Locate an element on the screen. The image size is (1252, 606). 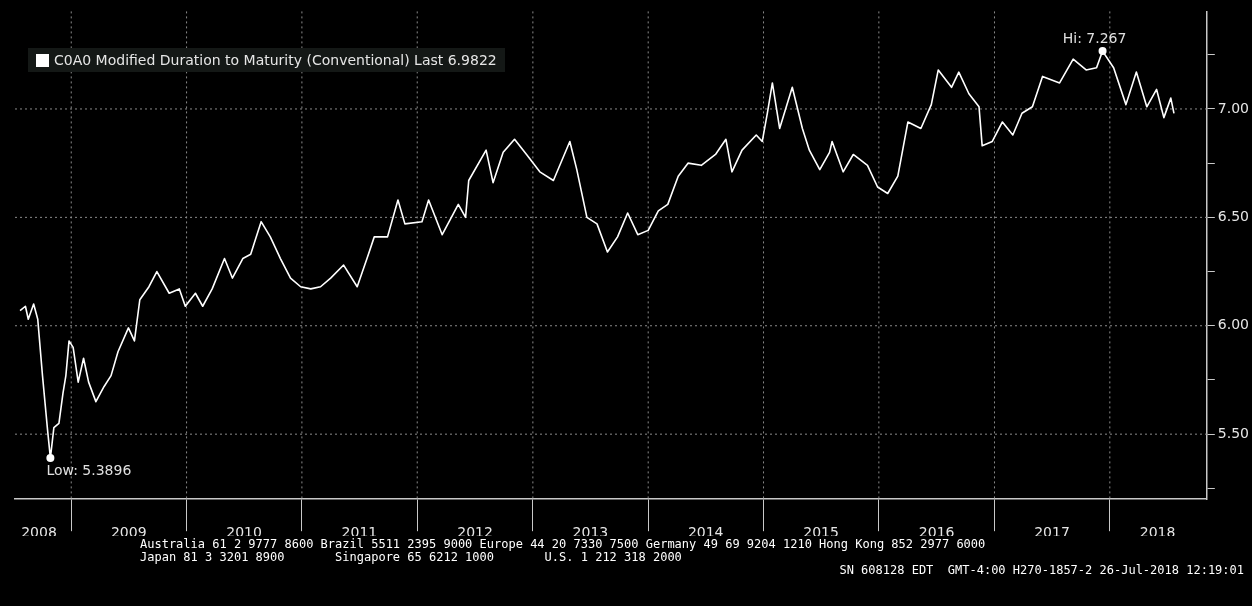
legend-label: C0A0 Modified Duration to Maturity (Conventional) Last 6.9822 is located at coordinates (275, 60).